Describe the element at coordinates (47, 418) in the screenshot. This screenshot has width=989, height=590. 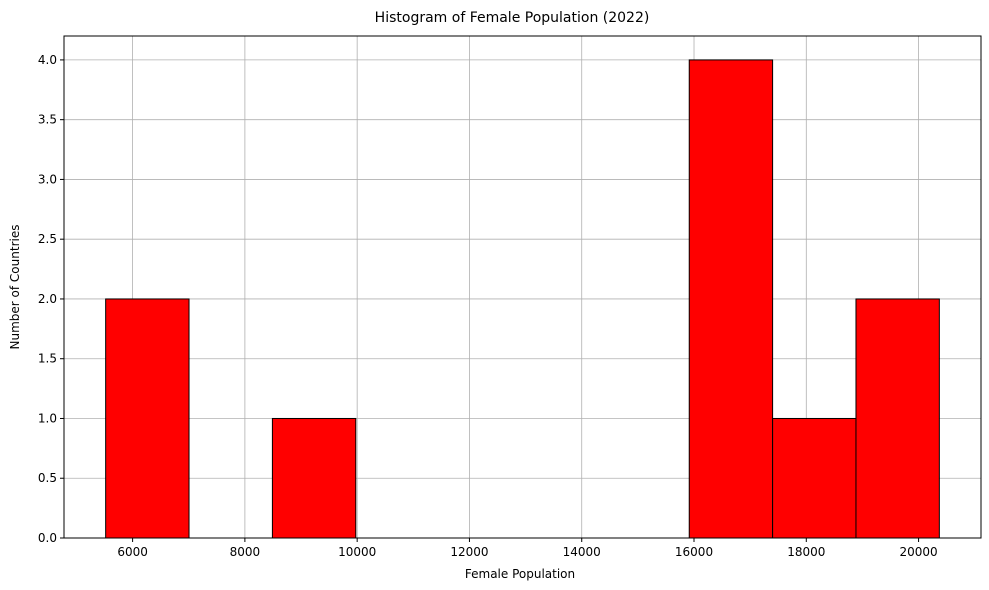
I see `y-tick-label: 1.0` at that location.